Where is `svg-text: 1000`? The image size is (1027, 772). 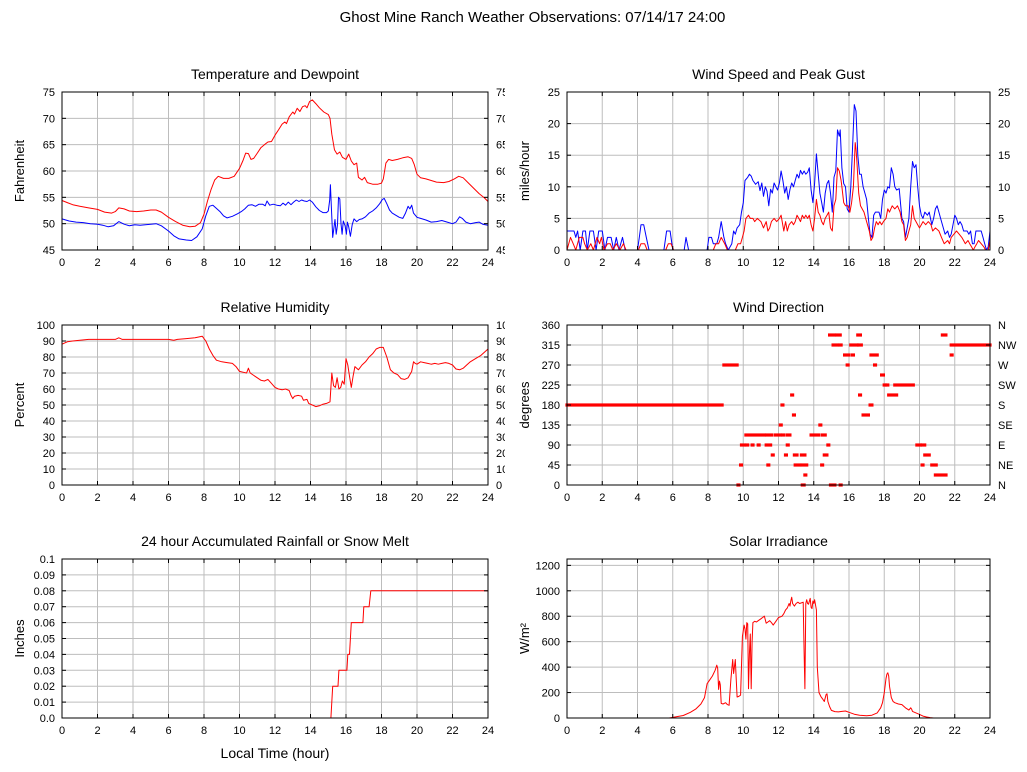 svg-text: 1000 is located at coordinates (548, 592).